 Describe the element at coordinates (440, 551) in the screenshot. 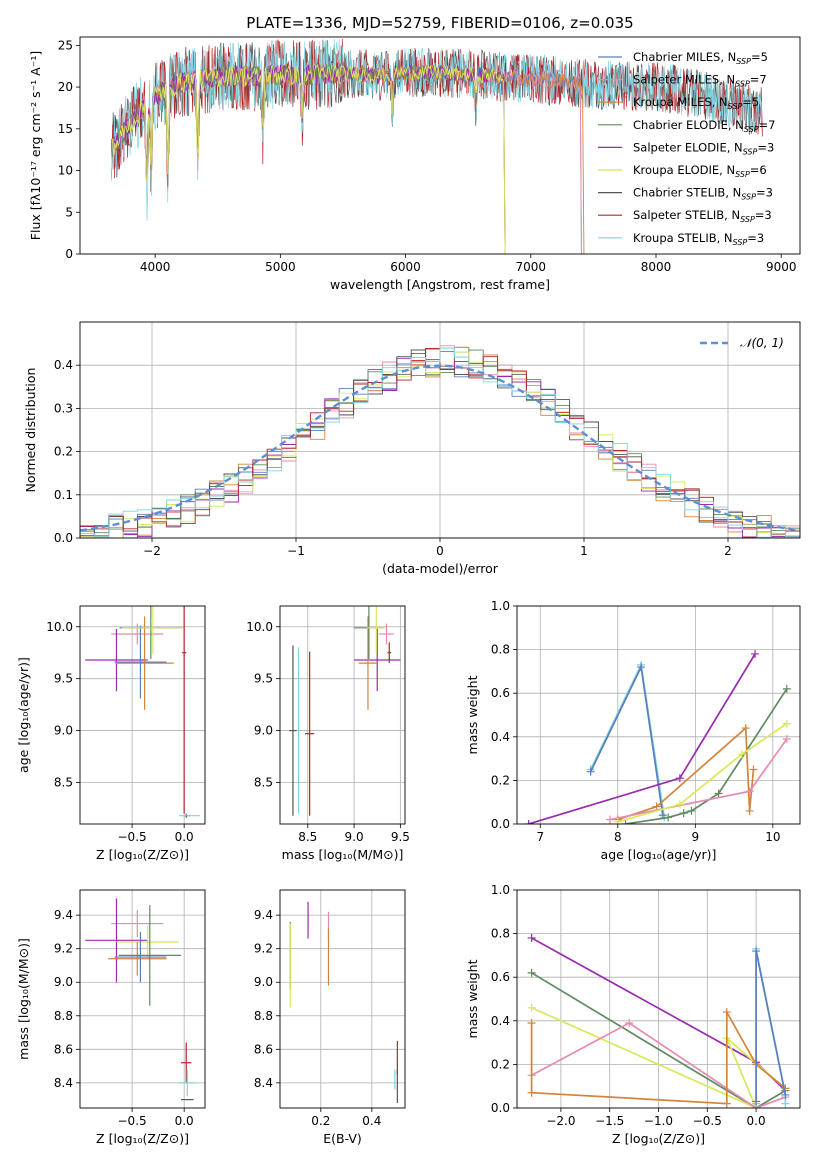

I see `x-tick-label: 0` at that location.